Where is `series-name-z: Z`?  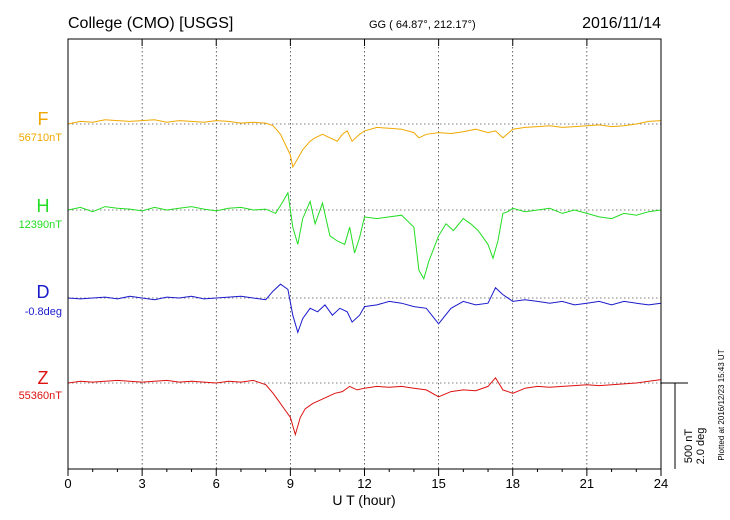 series-name-z: Z is located at coordinates (43, 378).